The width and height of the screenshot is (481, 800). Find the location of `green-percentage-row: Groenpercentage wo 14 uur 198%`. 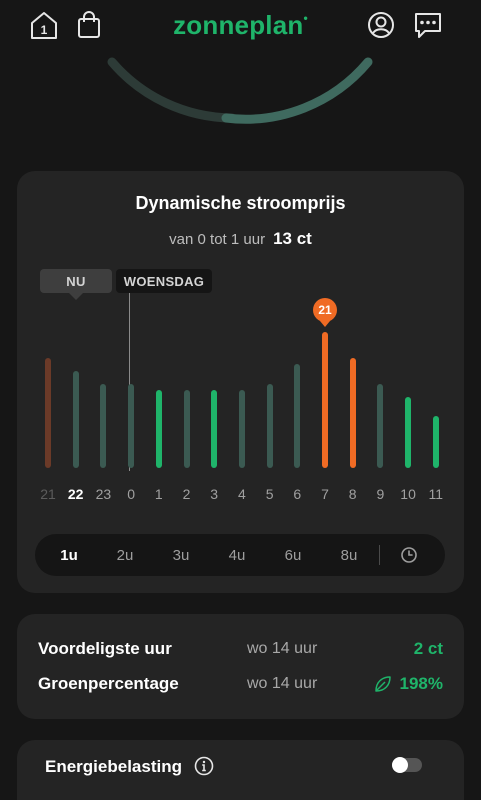

green-percentage-row: Groenpercentage wo 14 uur 198% is located at coordinates (240, 686).